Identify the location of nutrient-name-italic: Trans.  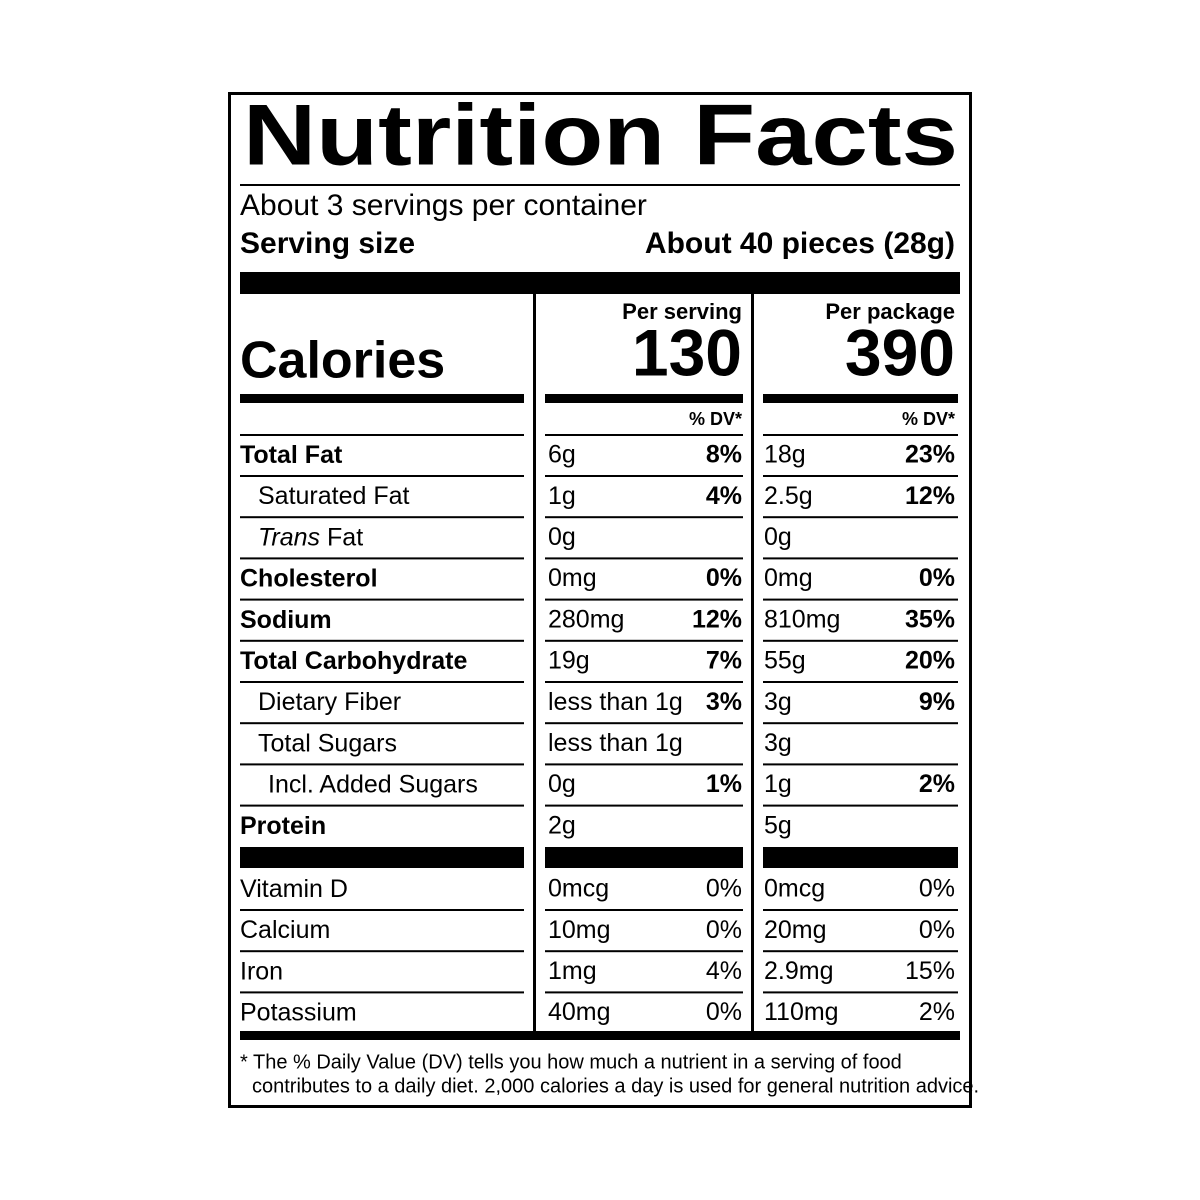
(289, 537).